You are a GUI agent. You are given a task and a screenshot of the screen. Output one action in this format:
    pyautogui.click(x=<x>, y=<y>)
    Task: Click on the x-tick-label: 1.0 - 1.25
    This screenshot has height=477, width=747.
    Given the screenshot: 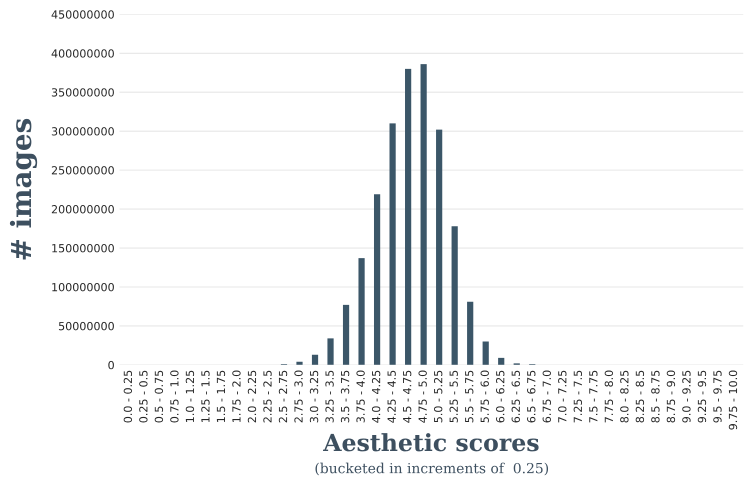 What is the action you would take?
    pyautogui.click(x=190, y=396)
    